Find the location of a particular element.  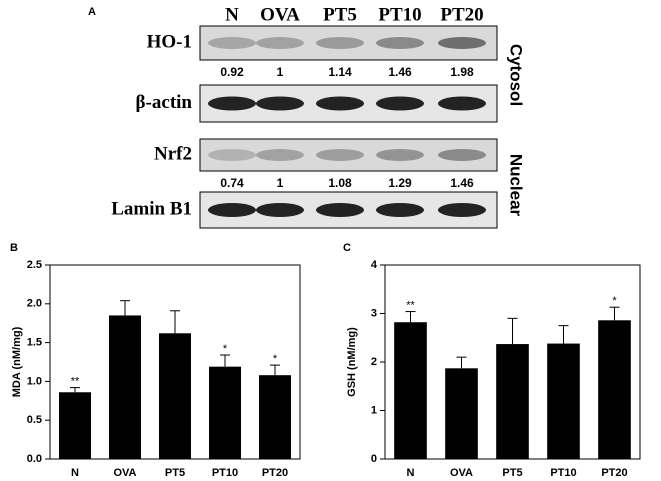

ratio-label: 1.14 is located at coordinates (340, 72).